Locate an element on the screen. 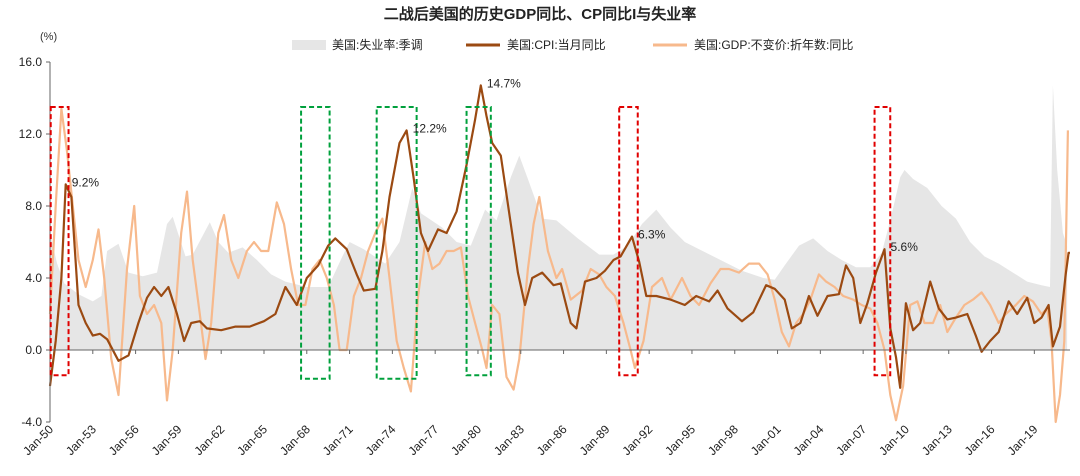  data-label: 6.3% is located at coordinates (652, 235).